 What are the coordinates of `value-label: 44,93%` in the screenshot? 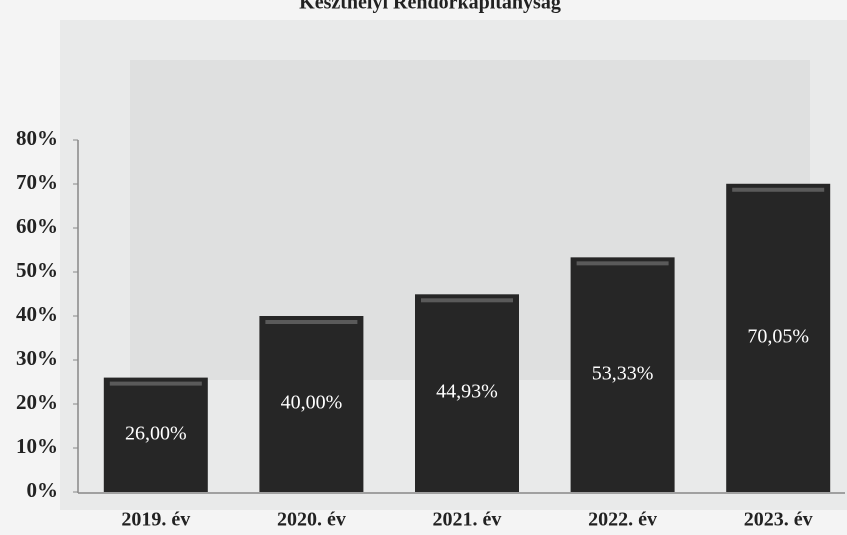 It's located at (467, 392).